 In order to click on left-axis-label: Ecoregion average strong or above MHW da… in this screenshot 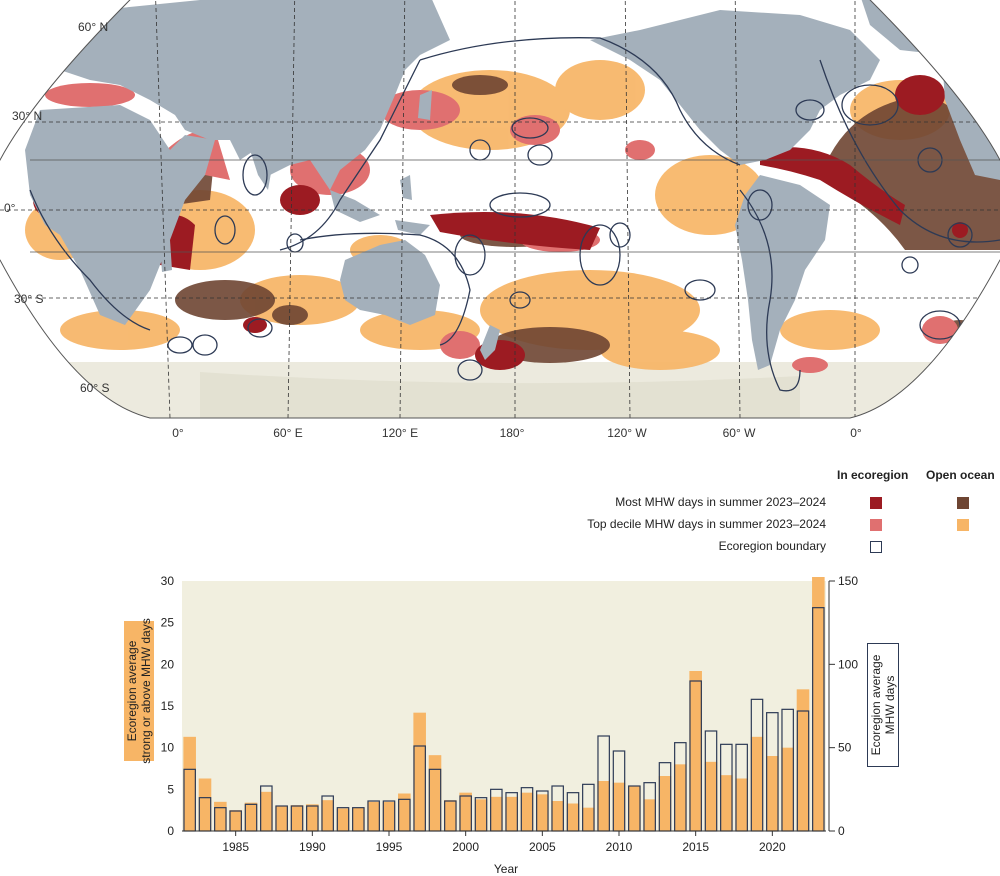, I will do `click(139, 691)`.